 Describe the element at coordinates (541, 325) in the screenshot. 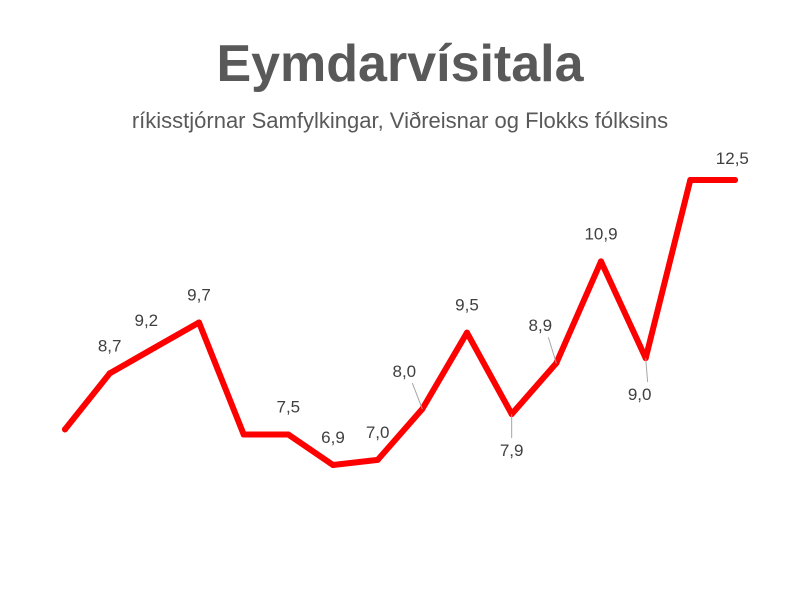

I see `data-label: 8,9` at that location.